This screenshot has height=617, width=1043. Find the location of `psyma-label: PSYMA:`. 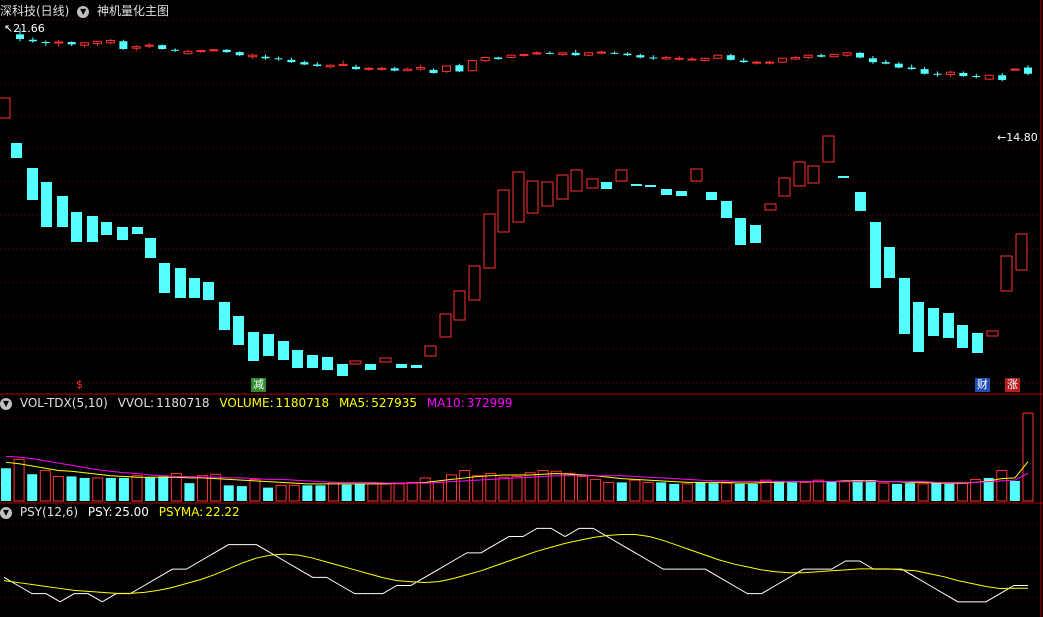

psyma-label: PSYMA: is located at coordinates (181, 512).